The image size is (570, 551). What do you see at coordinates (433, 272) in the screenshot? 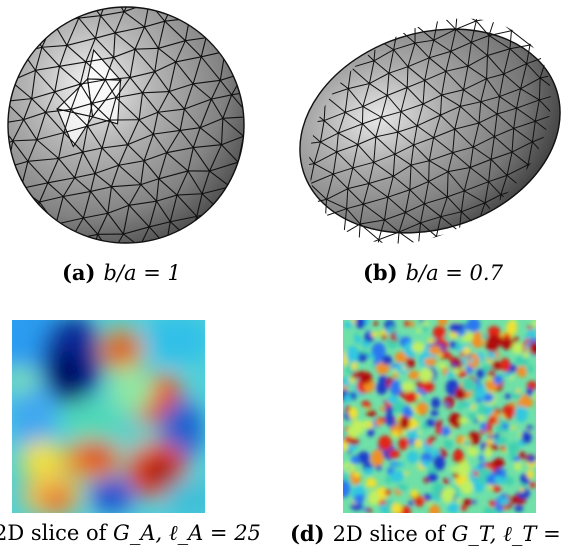
I see `caption-b: (b) b/a = 0.7` at bounding box center [433, 272].